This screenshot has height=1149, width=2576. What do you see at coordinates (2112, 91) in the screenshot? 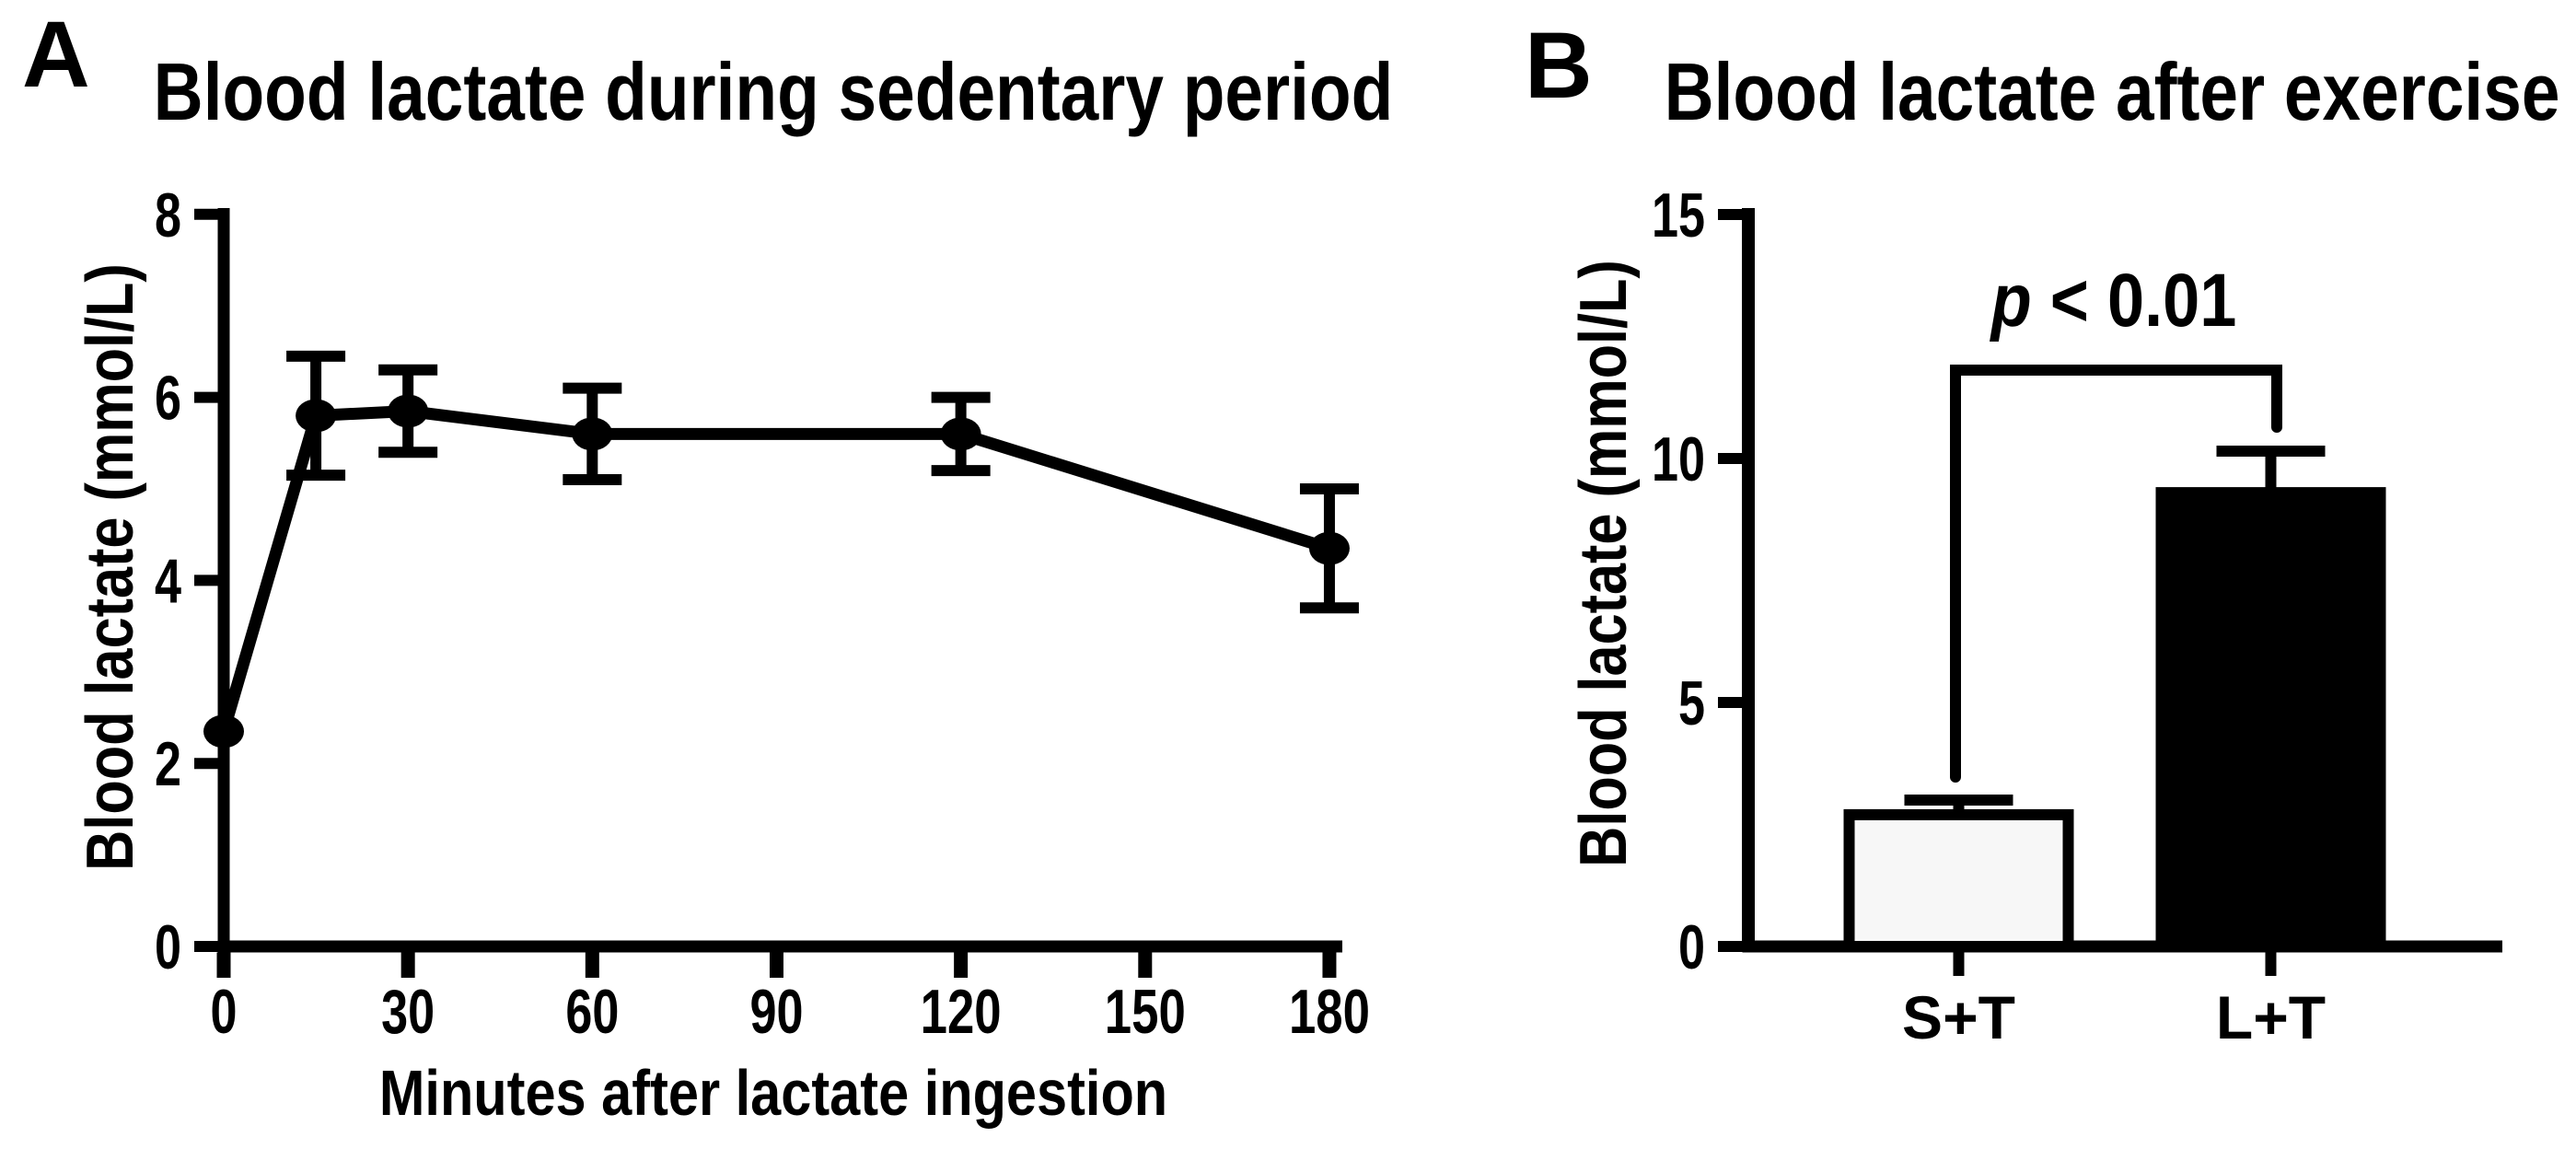
I see `panel-b-title: Blood lactate after exercise` at bounding box center [2112, 91].